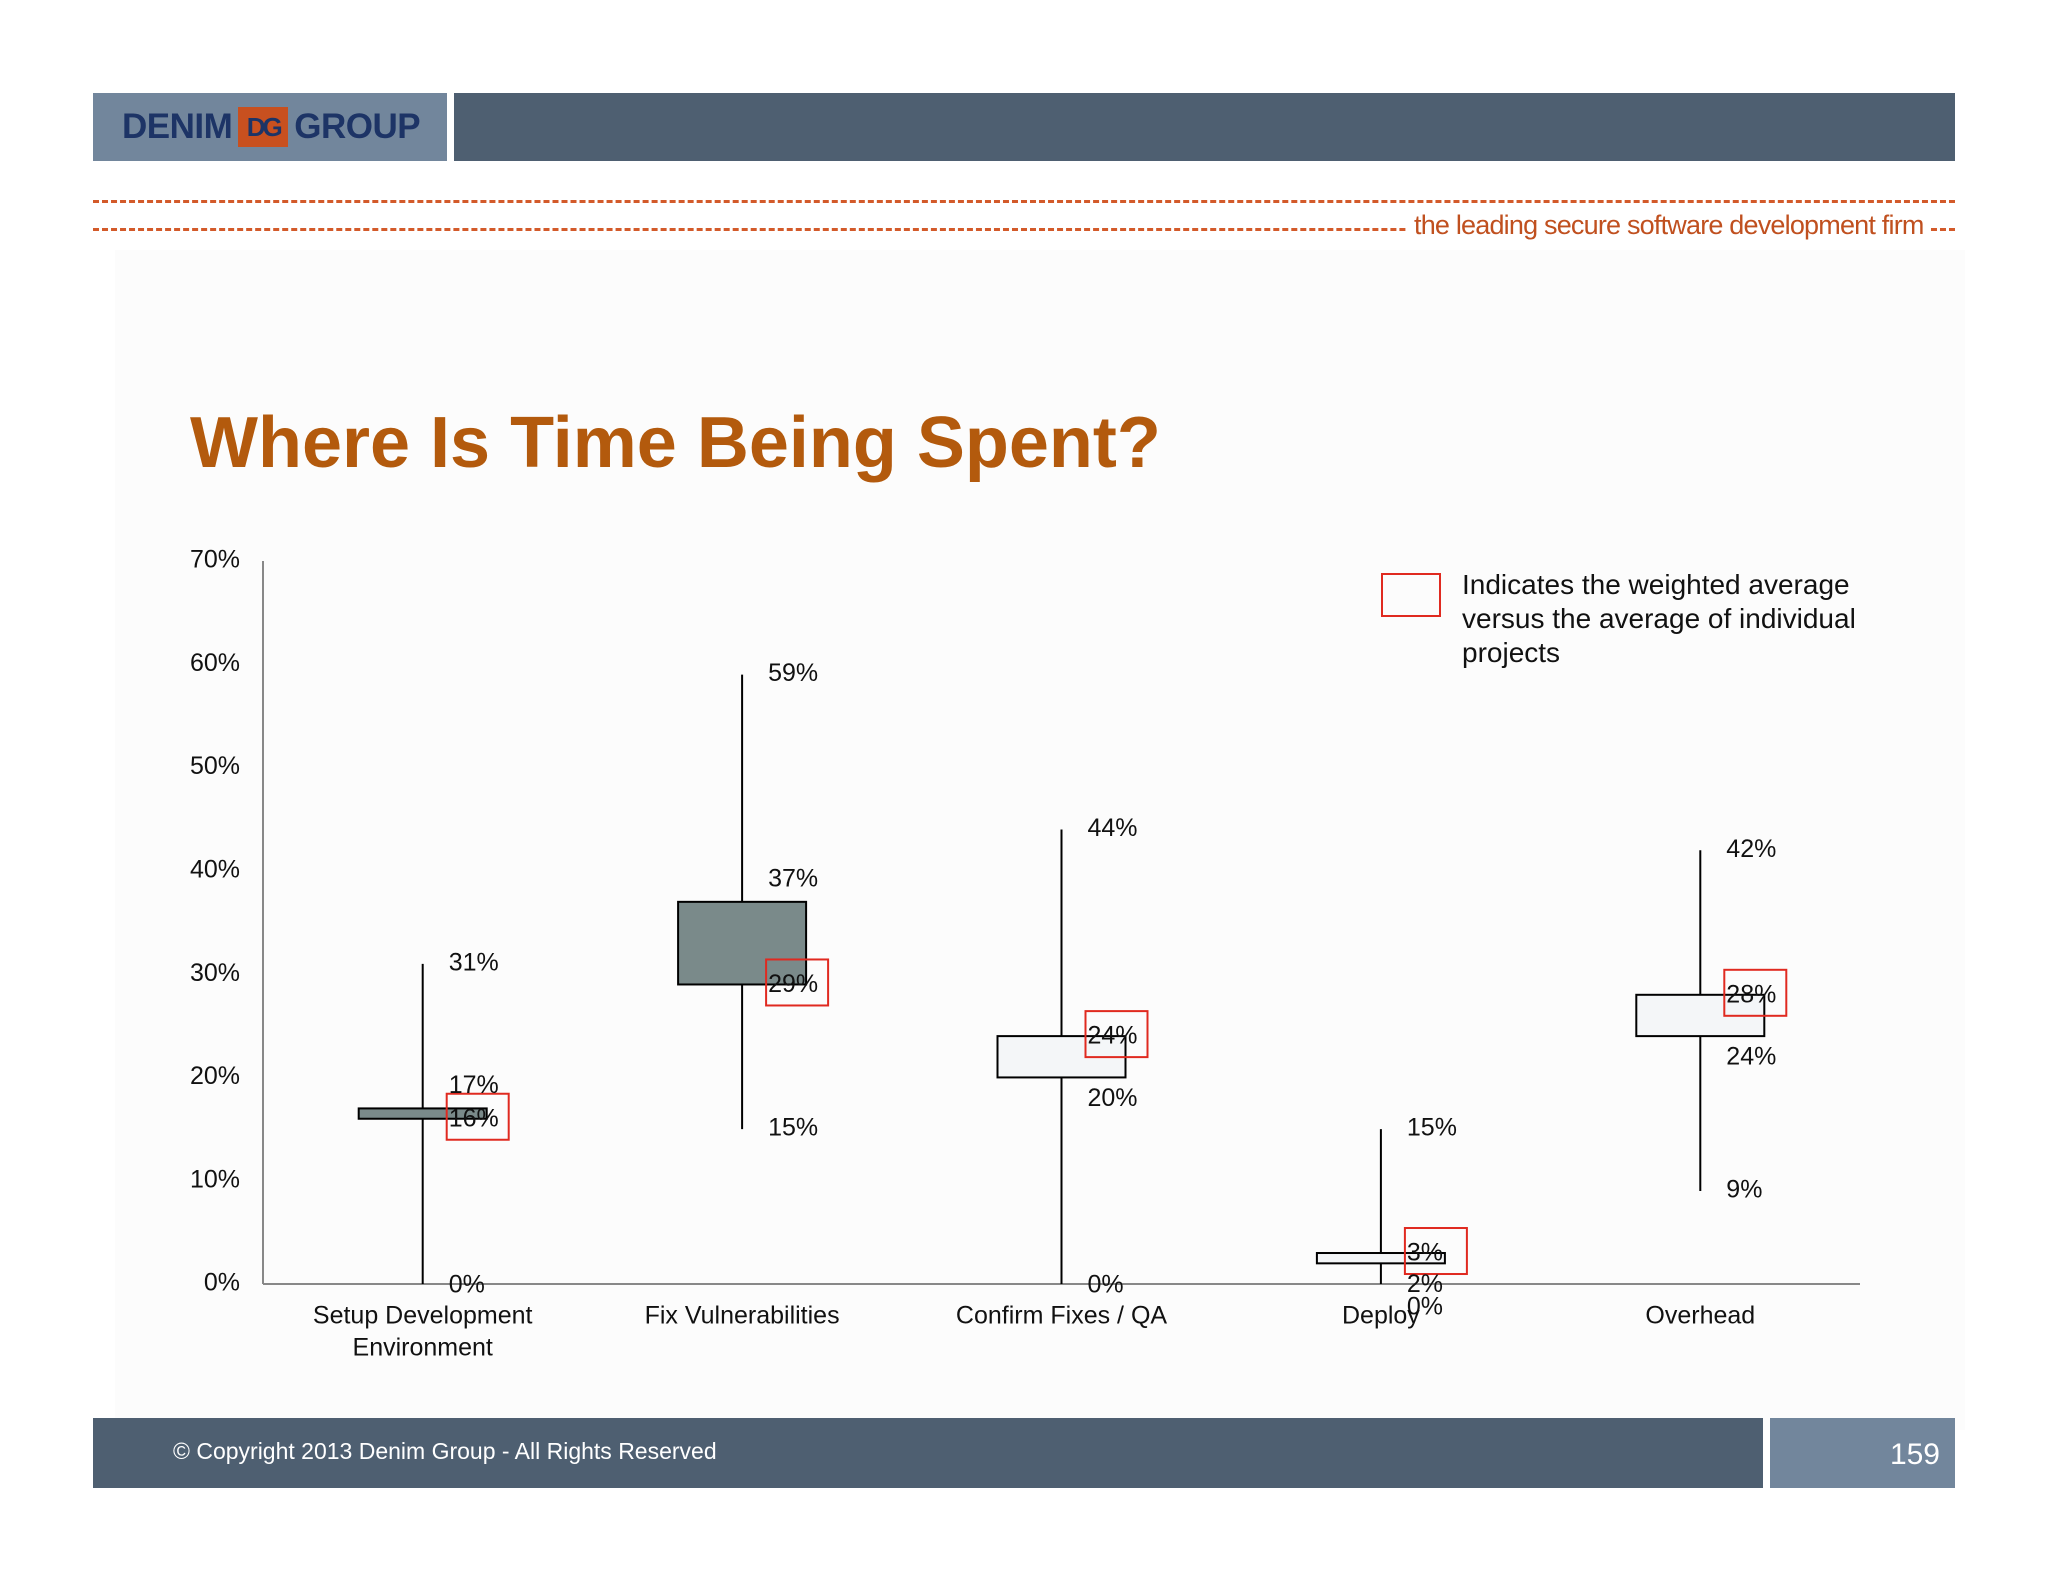 This screenshot has height=1582, width=2048. What do you see at coordinates (1113, 1036) in the screenshot?
I see `data-label-weighted: 24%` at bounding box center [1113, 1036].